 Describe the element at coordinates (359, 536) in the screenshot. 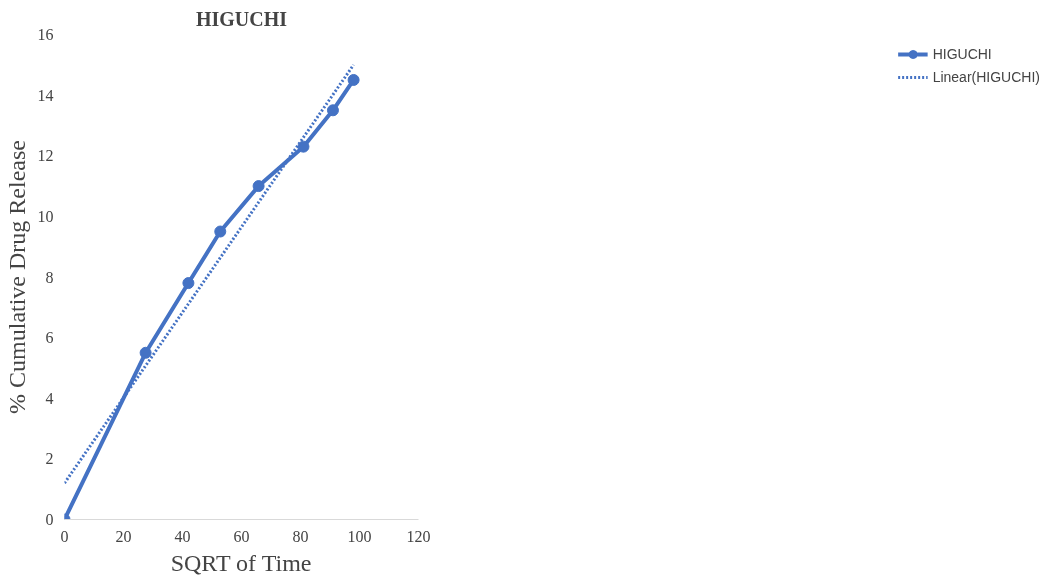

I see `x-tick-label: 100` at that location.